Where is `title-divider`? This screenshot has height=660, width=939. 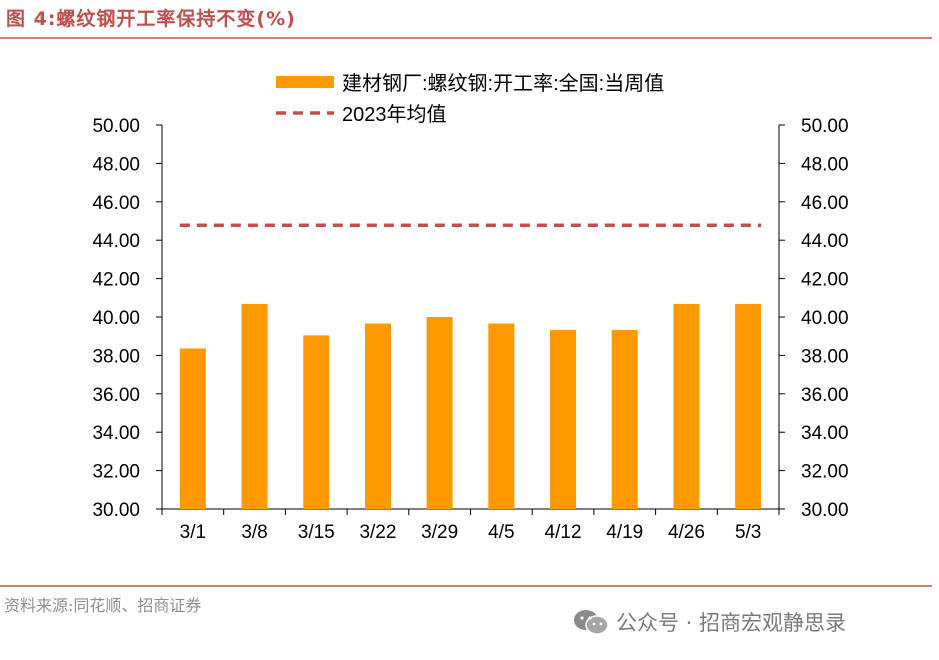
title-divider is located at coordinates (466, 38).